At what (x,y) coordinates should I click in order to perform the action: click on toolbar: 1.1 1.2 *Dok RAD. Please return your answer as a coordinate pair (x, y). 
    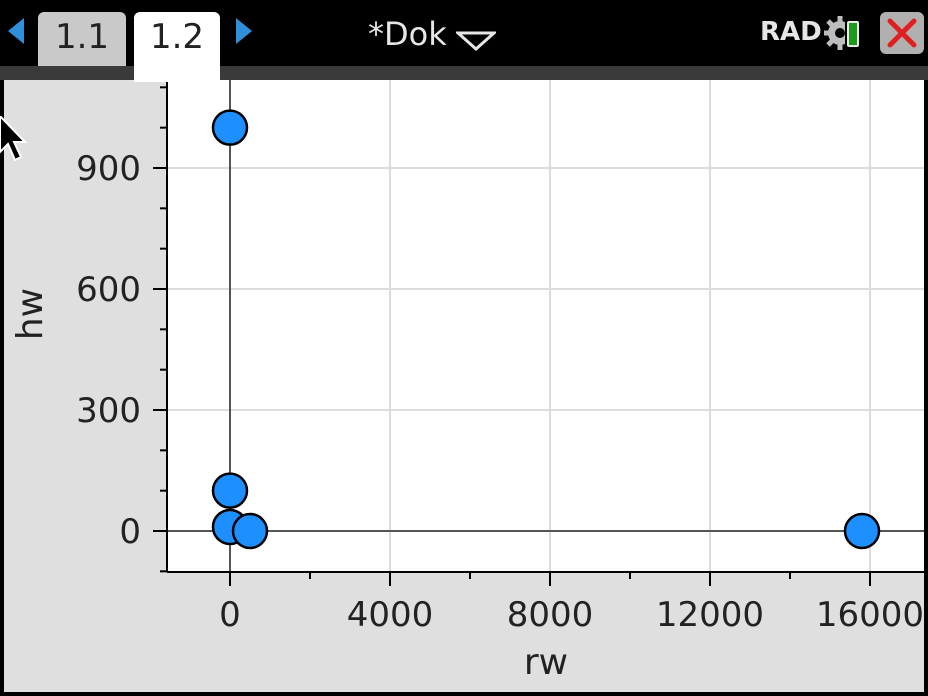
    Looking at the image, I should click on (464, 41).